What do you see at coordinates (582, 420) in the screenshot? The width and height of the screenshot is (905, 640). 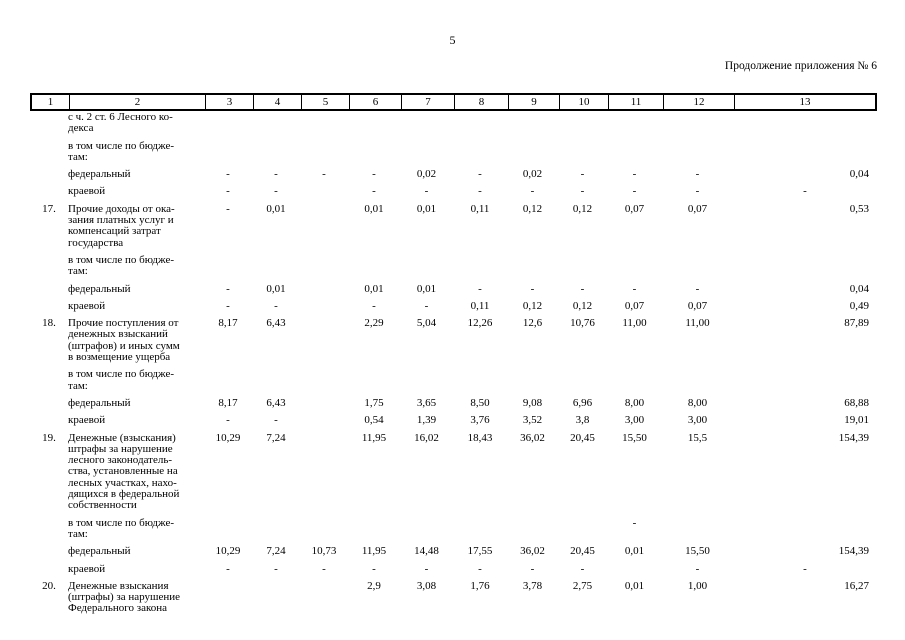 I see `value-cell: 3,8` at bounding box center [582, 420].